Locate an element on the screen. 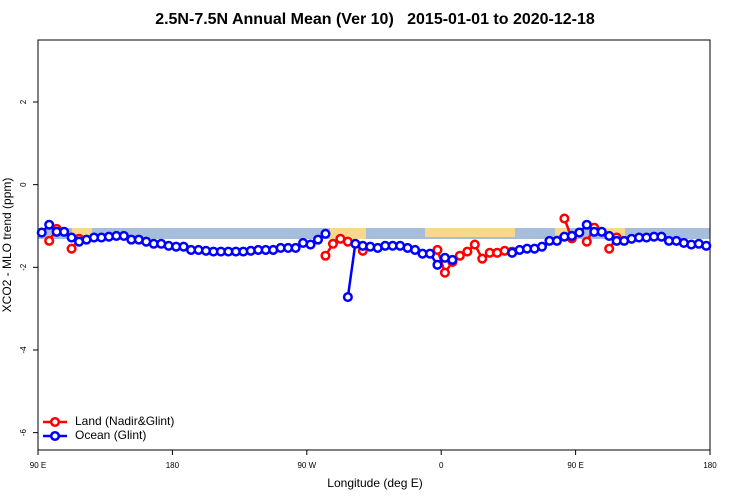  y-tick-label: -2 is located at coordinates (23, 267).